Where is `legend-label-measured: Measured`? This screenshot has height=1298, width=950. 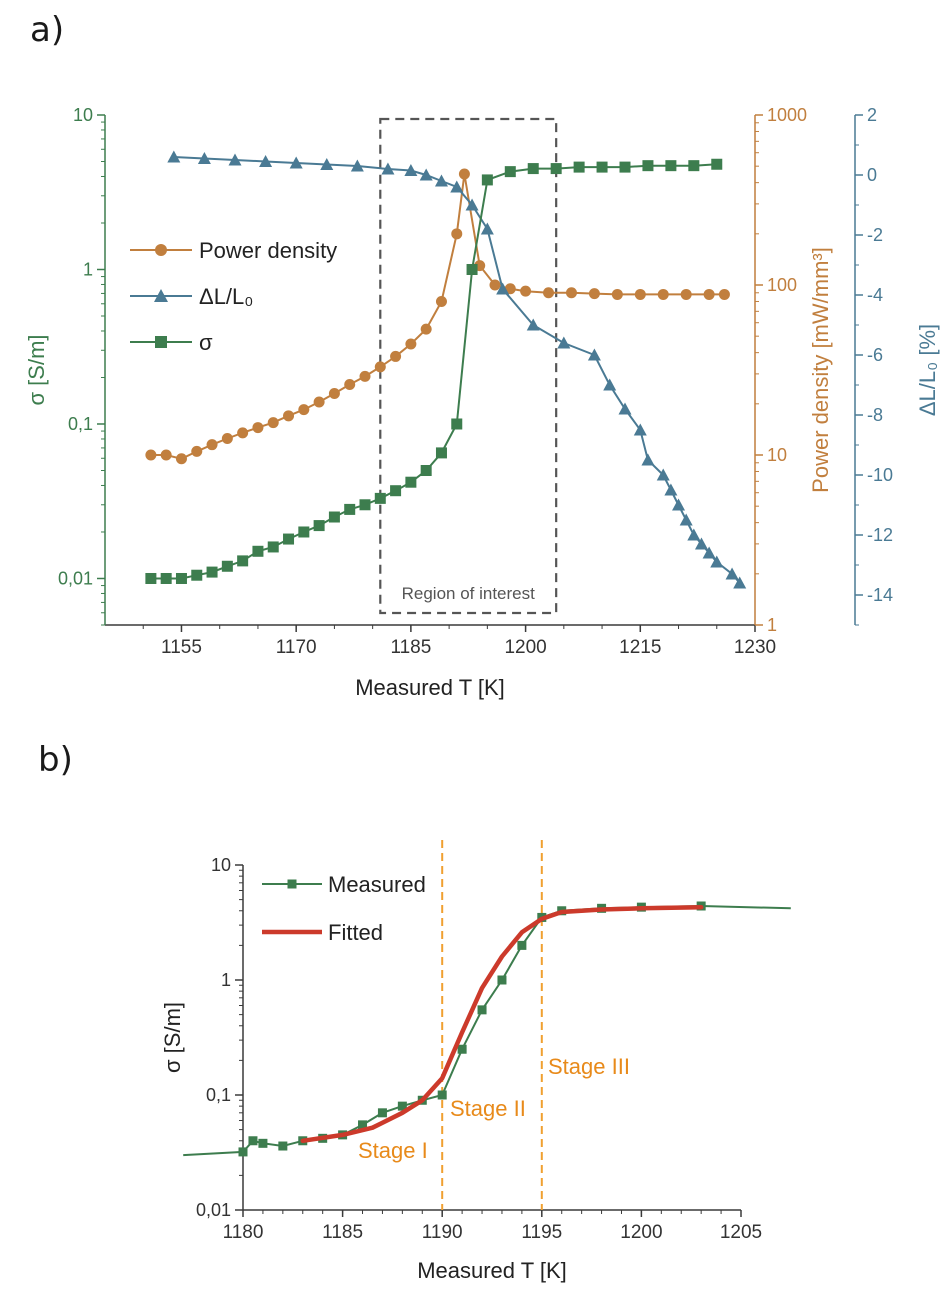 legend-label-measured: Measured is located at coordinates (377, 884).